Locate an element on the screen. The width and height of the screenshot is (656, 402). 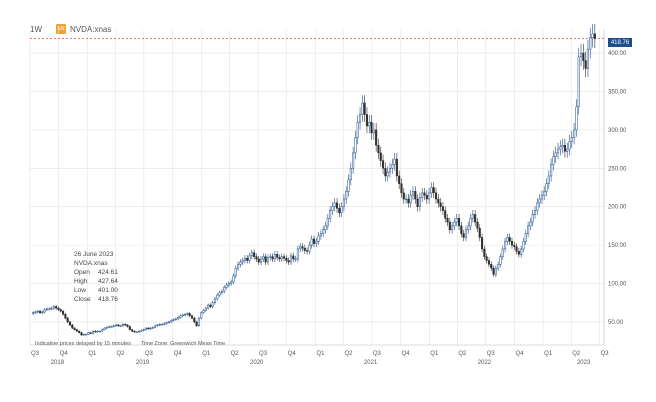
info-value: 418.76 is located at coordinates (108, 299).